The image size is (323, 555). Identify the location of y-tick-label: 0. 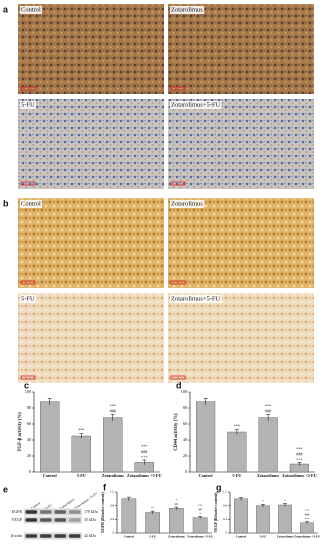
(30, 471).